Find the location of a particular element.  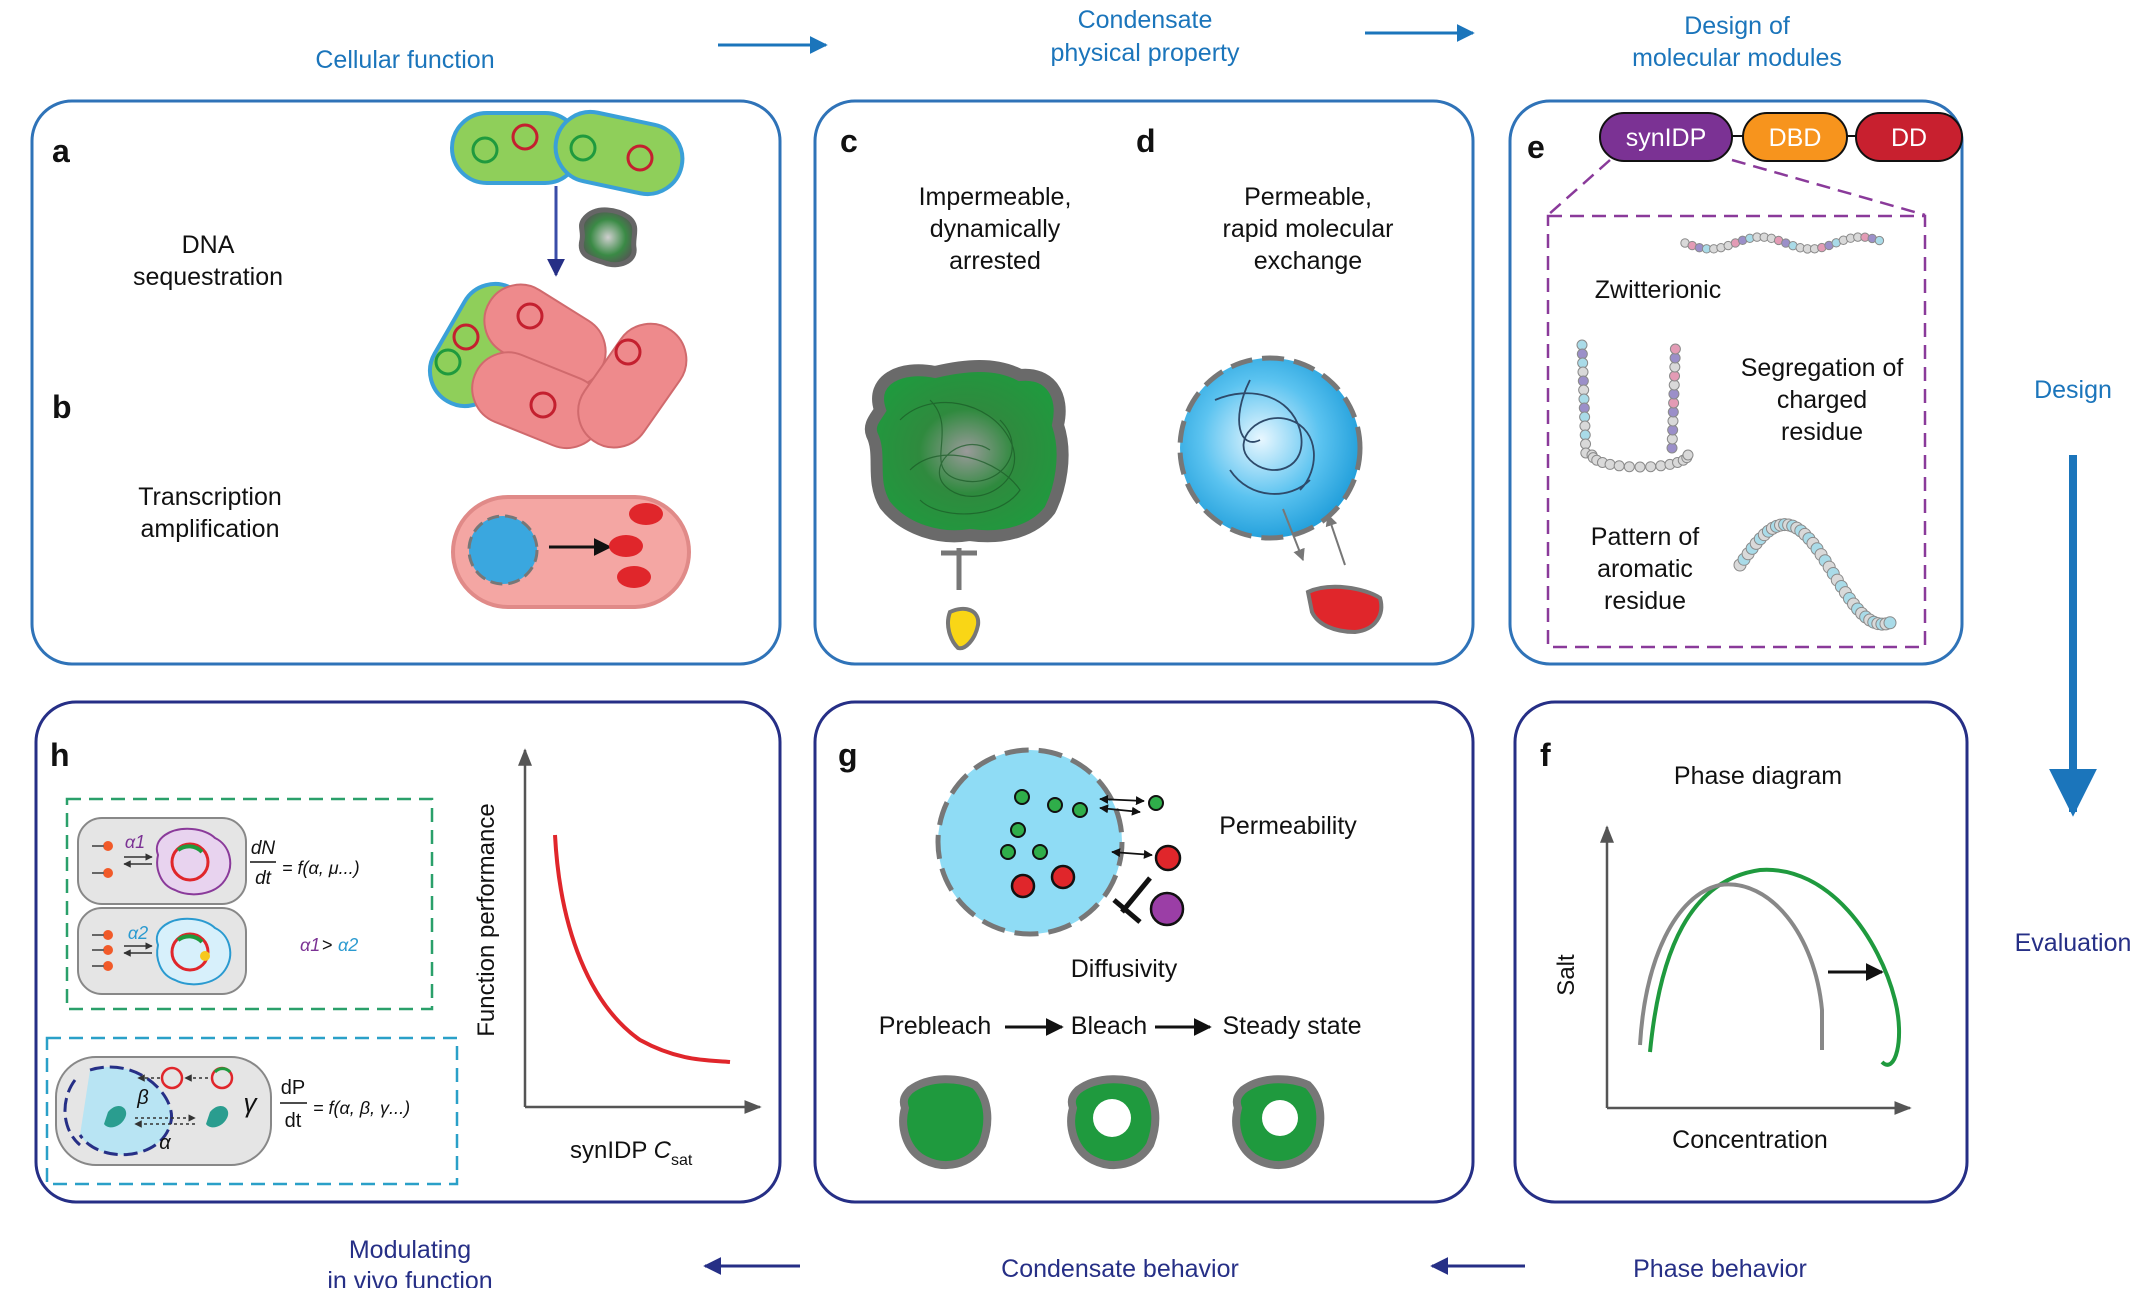

panel-g-letter: g is located at coordinates (848, 755).